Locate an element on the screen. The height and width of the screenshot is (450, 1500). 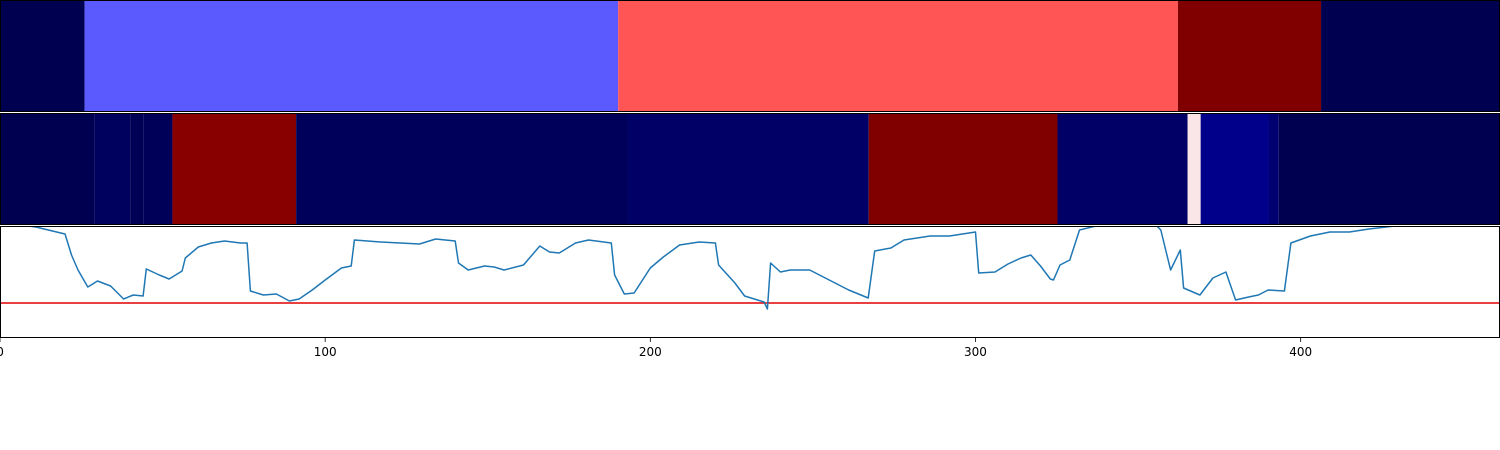
x-tick-label: 0 is located at coordinates (2, 352).